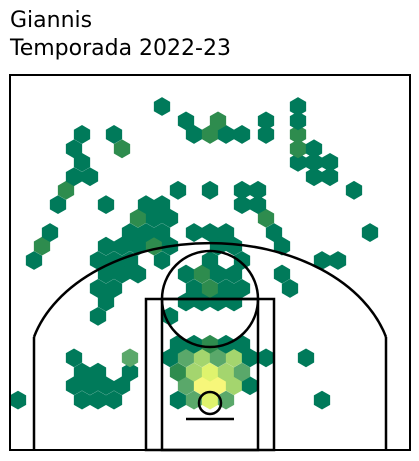 This screenshot has width=419, height=461. Describe the element at coordinates (210, 403) in the screenshot. I see `rim` at that location.